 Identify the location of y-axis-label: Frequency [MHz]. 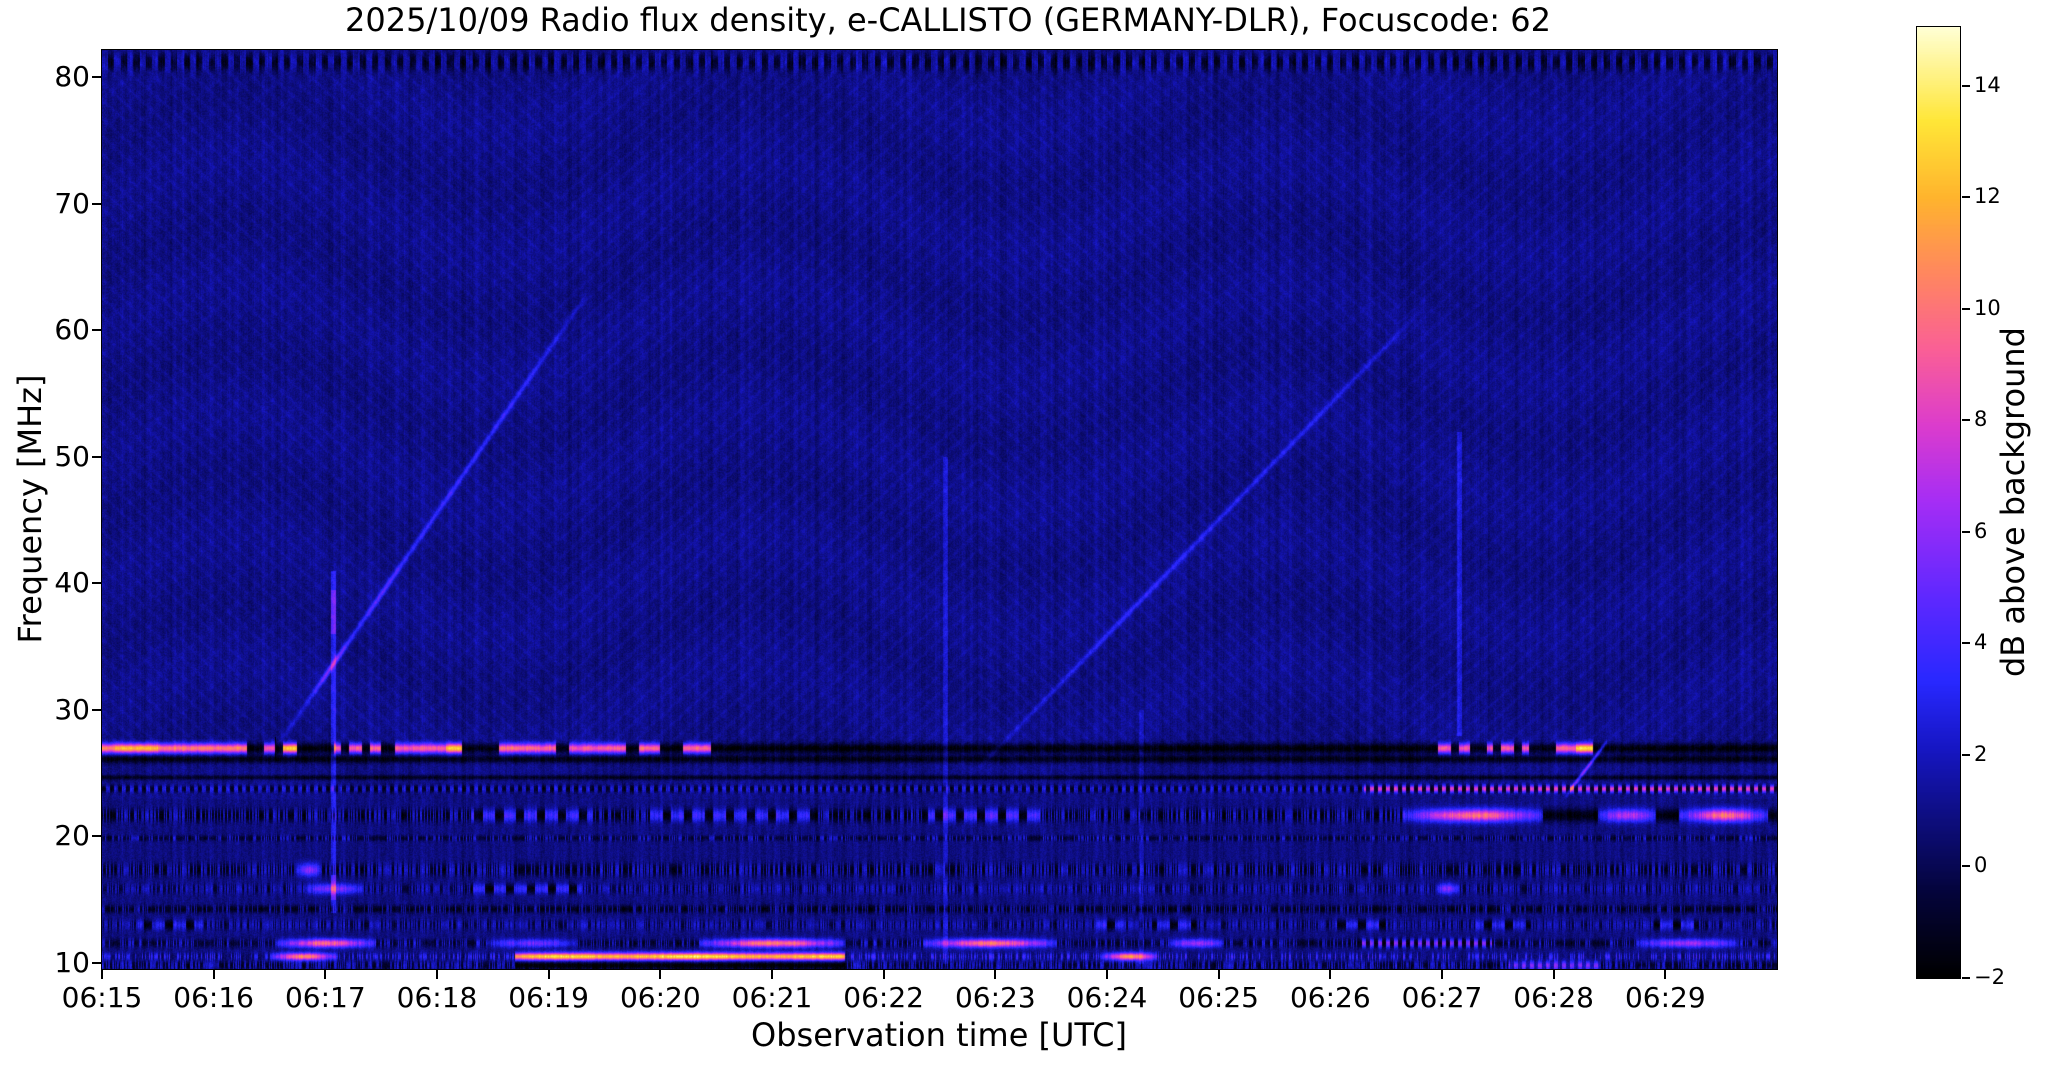
(30, 509).